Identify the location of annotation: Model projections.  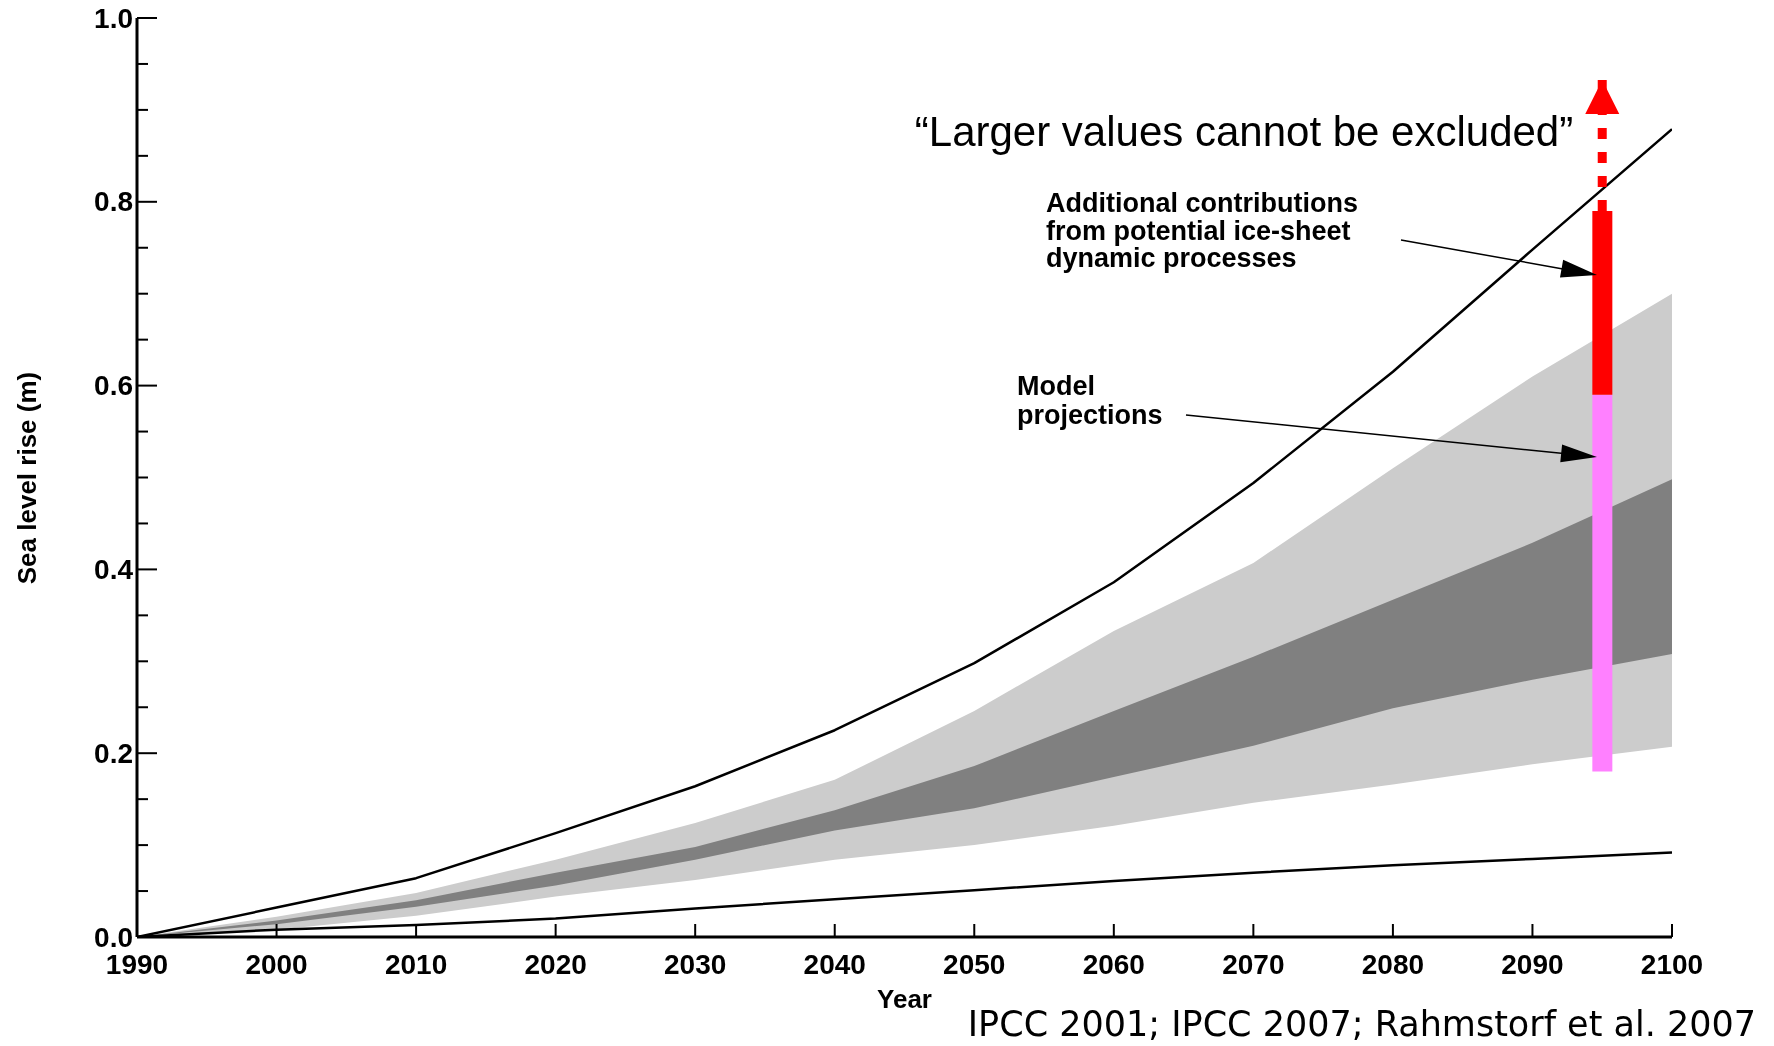
(1090, 400).